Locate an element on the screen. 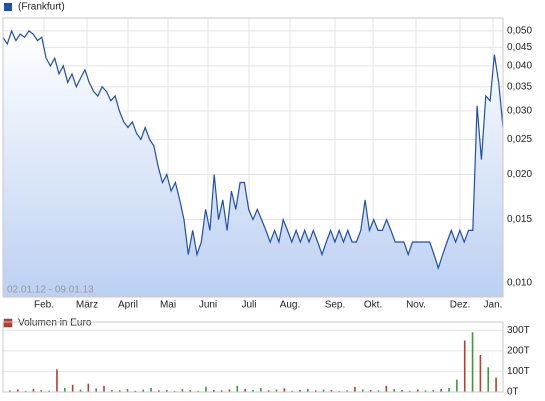  x-tick-label: Juni is located at coordinates (208, 305).